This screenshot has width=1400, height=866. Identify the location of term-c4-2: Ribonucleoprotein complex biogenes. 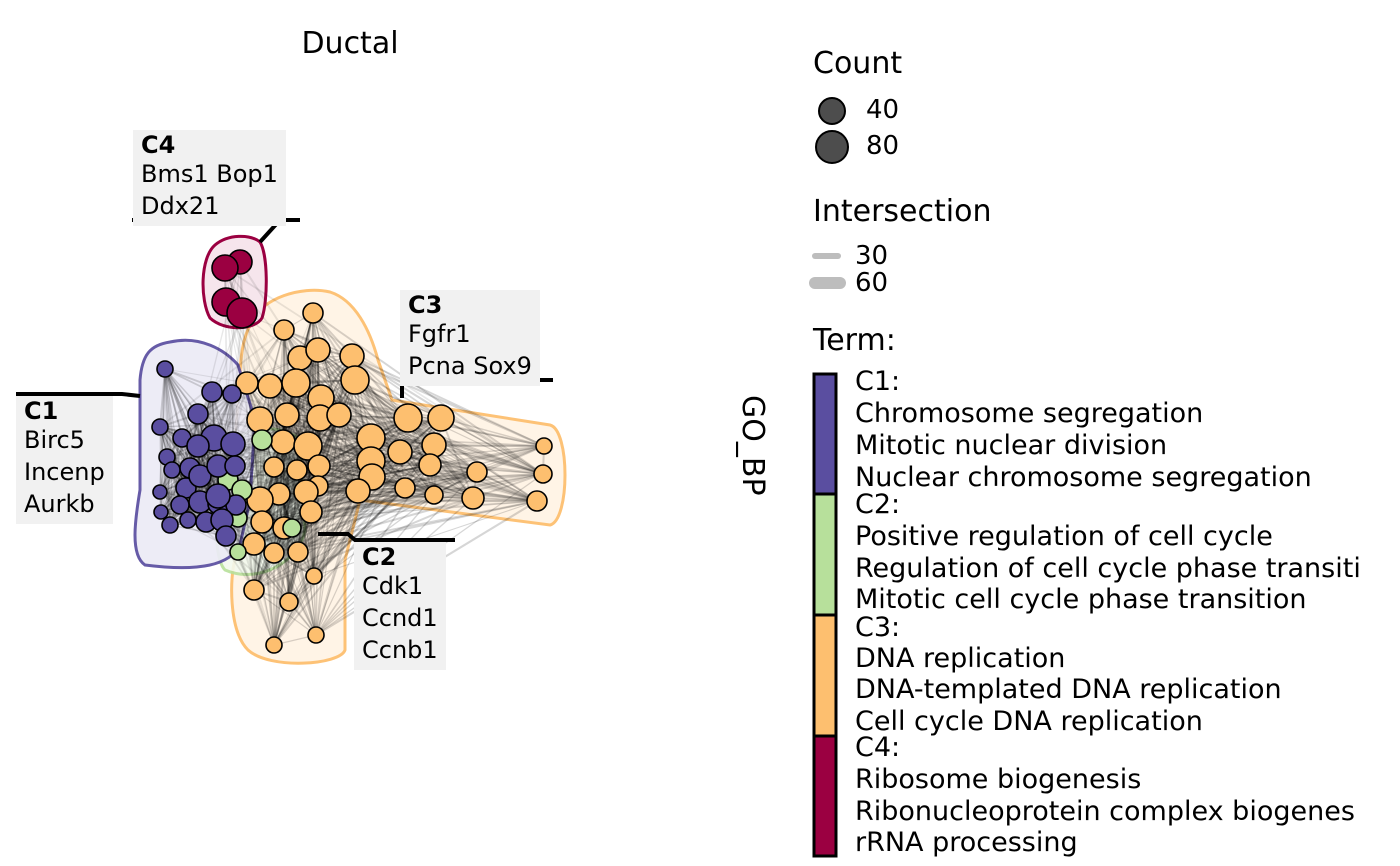
(1105, 811).